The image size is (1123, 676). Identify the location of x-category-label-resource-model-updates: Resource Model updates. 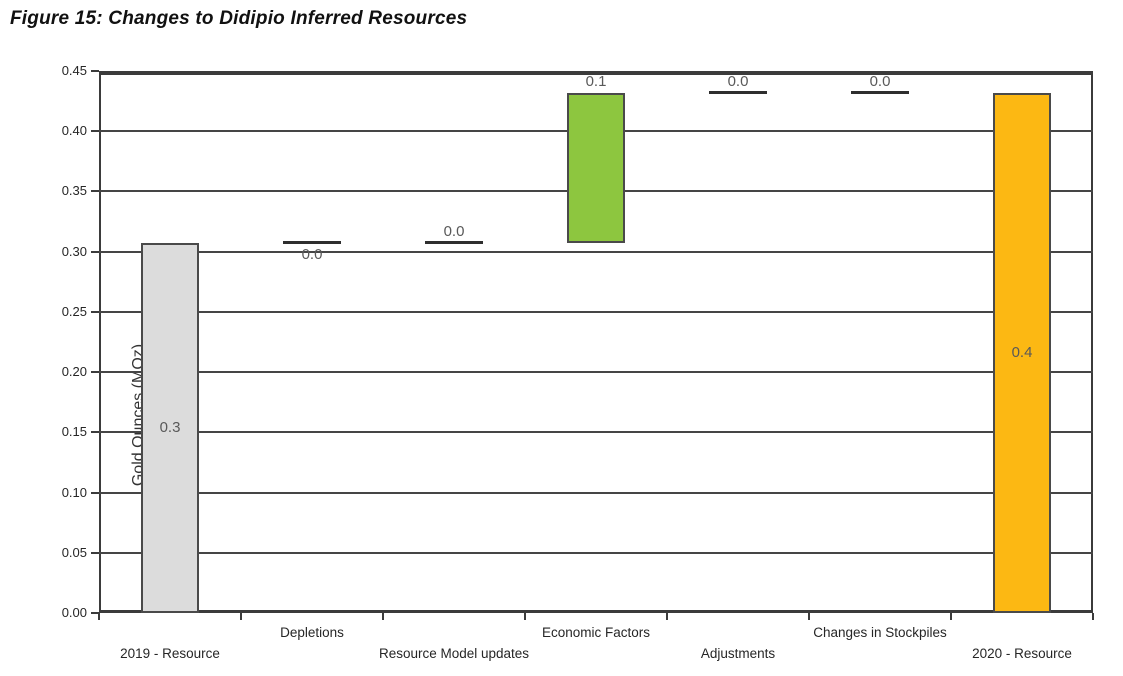
(454, 653).